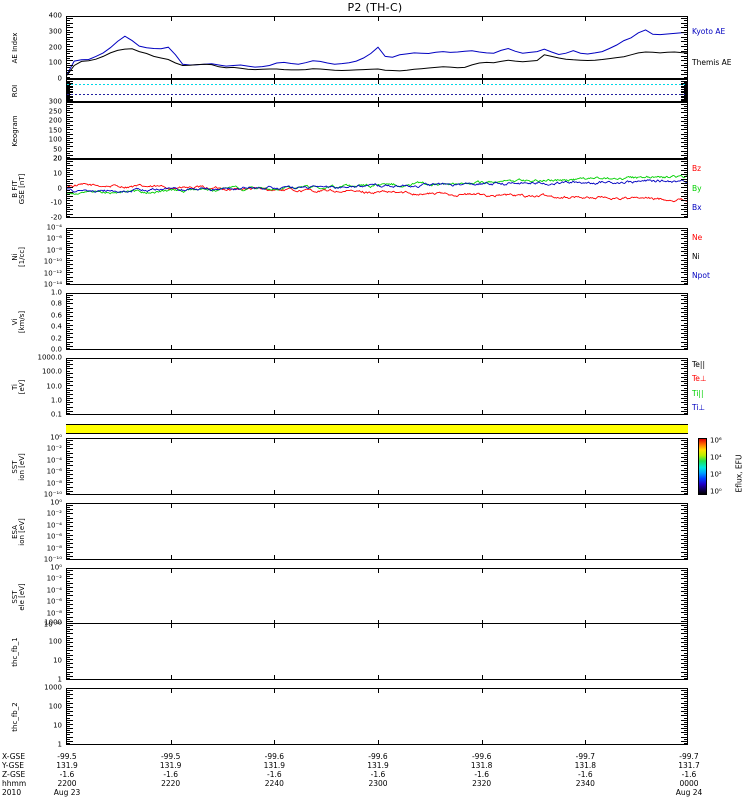  I want to click on legend-b-fit-bx: Bx, so click(697, 208).